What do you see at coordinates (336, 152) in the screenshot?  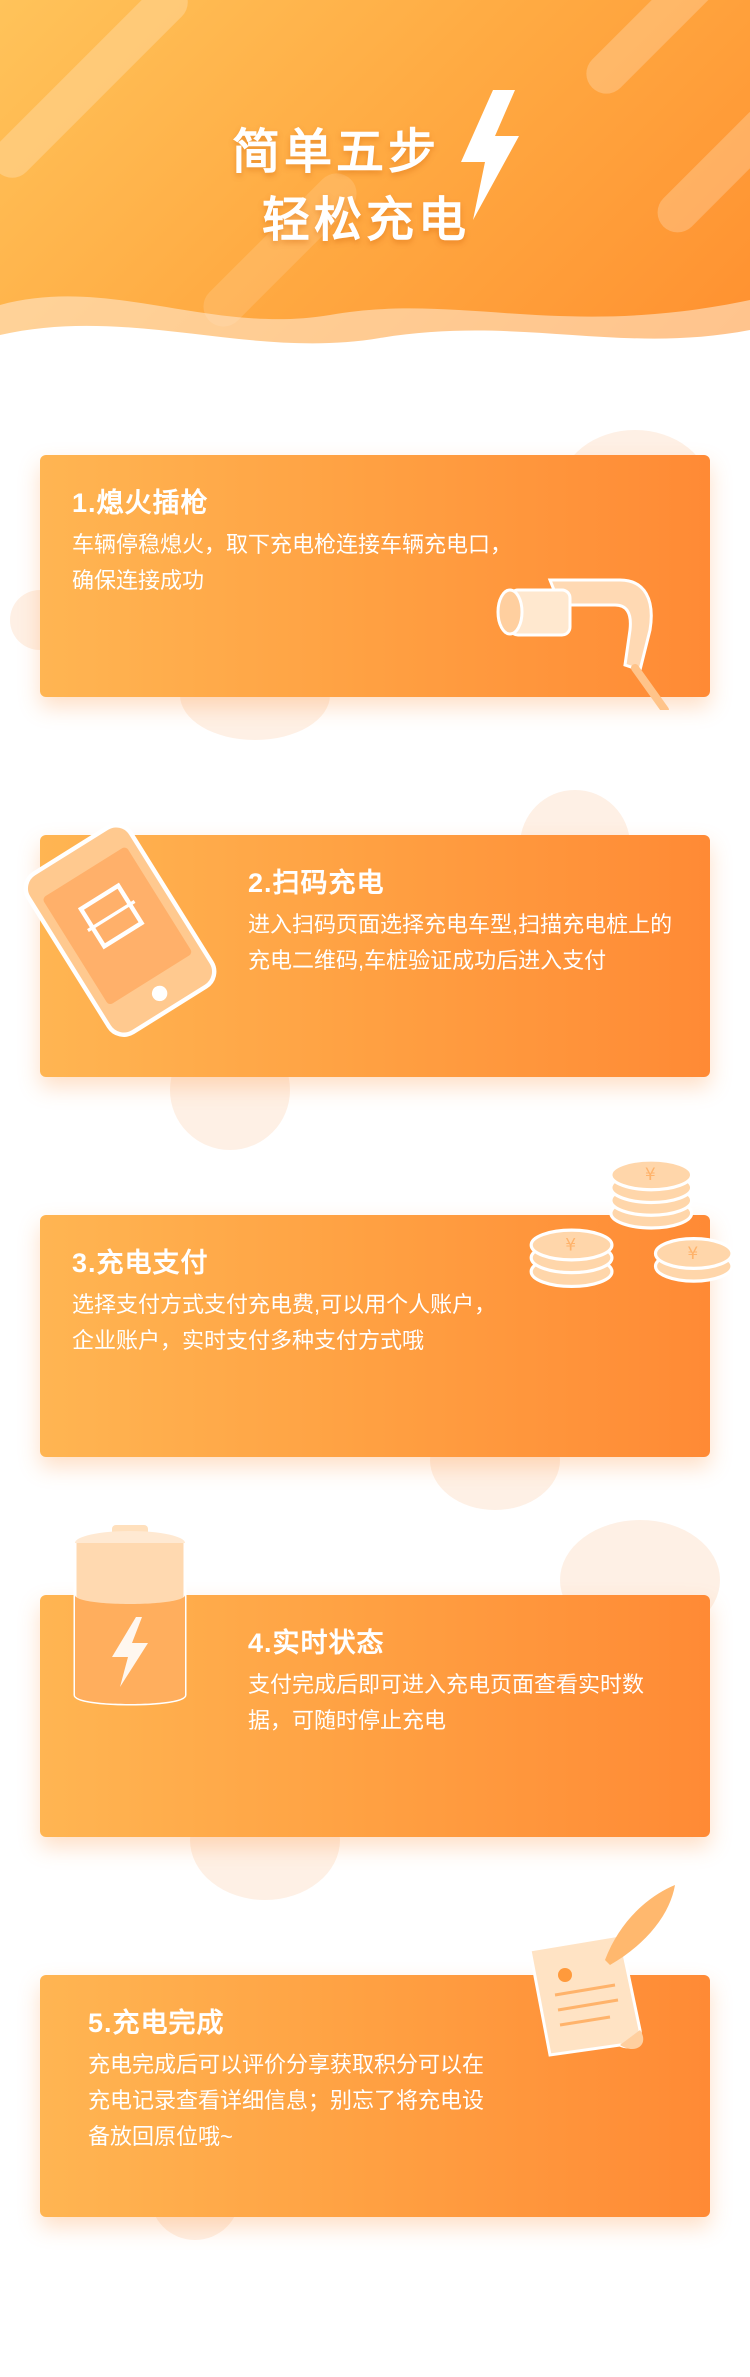 I see `page-title-line1: 简单五步` at bounding box center [336, 152].